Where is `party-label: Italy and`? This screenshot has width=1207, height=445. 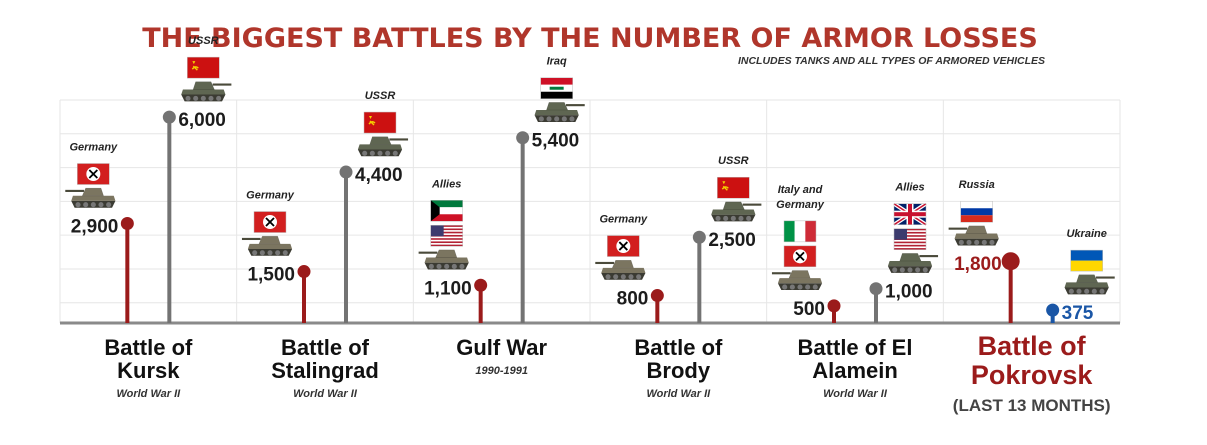 party-label: Italy and is located at coordinates (800, 190).